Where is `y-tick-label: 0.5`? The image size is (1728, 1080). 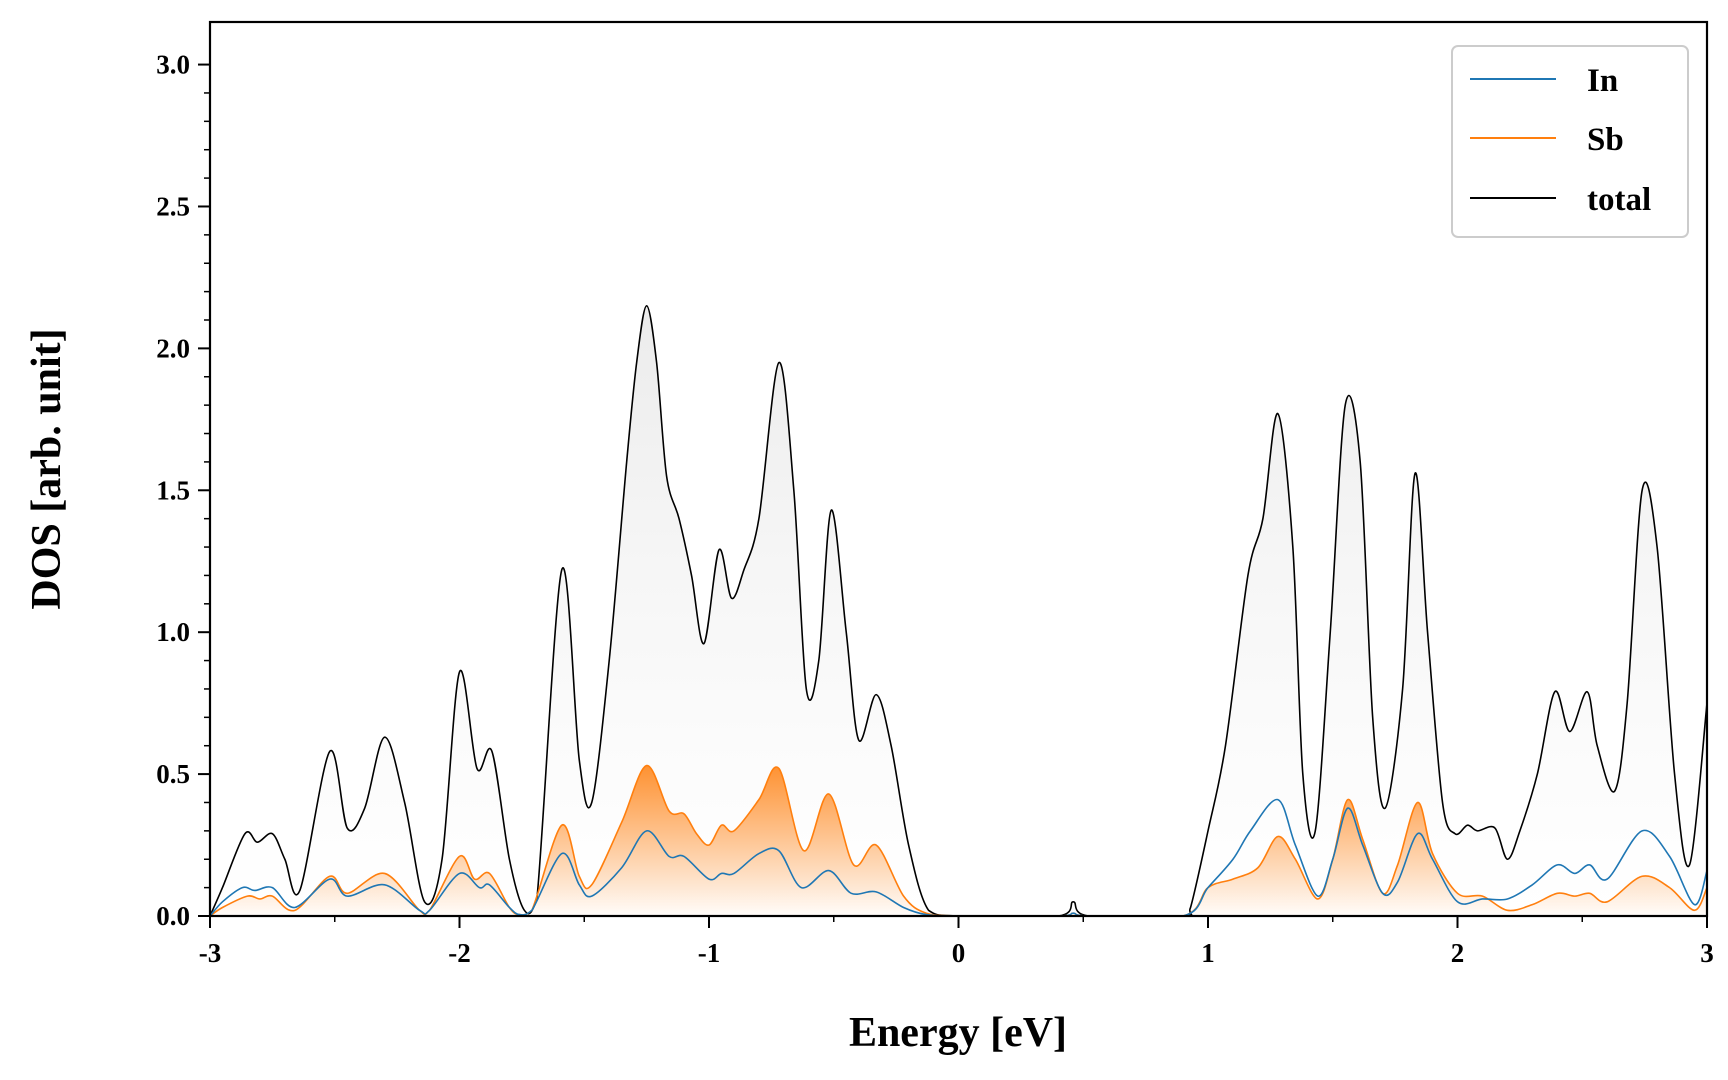 y-tick-label: 0.5 is located at coordinates (173, 774).